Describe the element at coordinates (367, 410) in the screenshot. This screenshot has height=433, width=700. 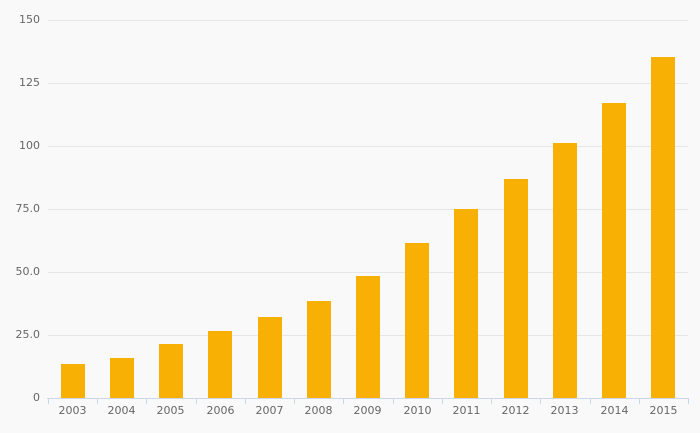
I see `x-axis-label: 2009` at that location.